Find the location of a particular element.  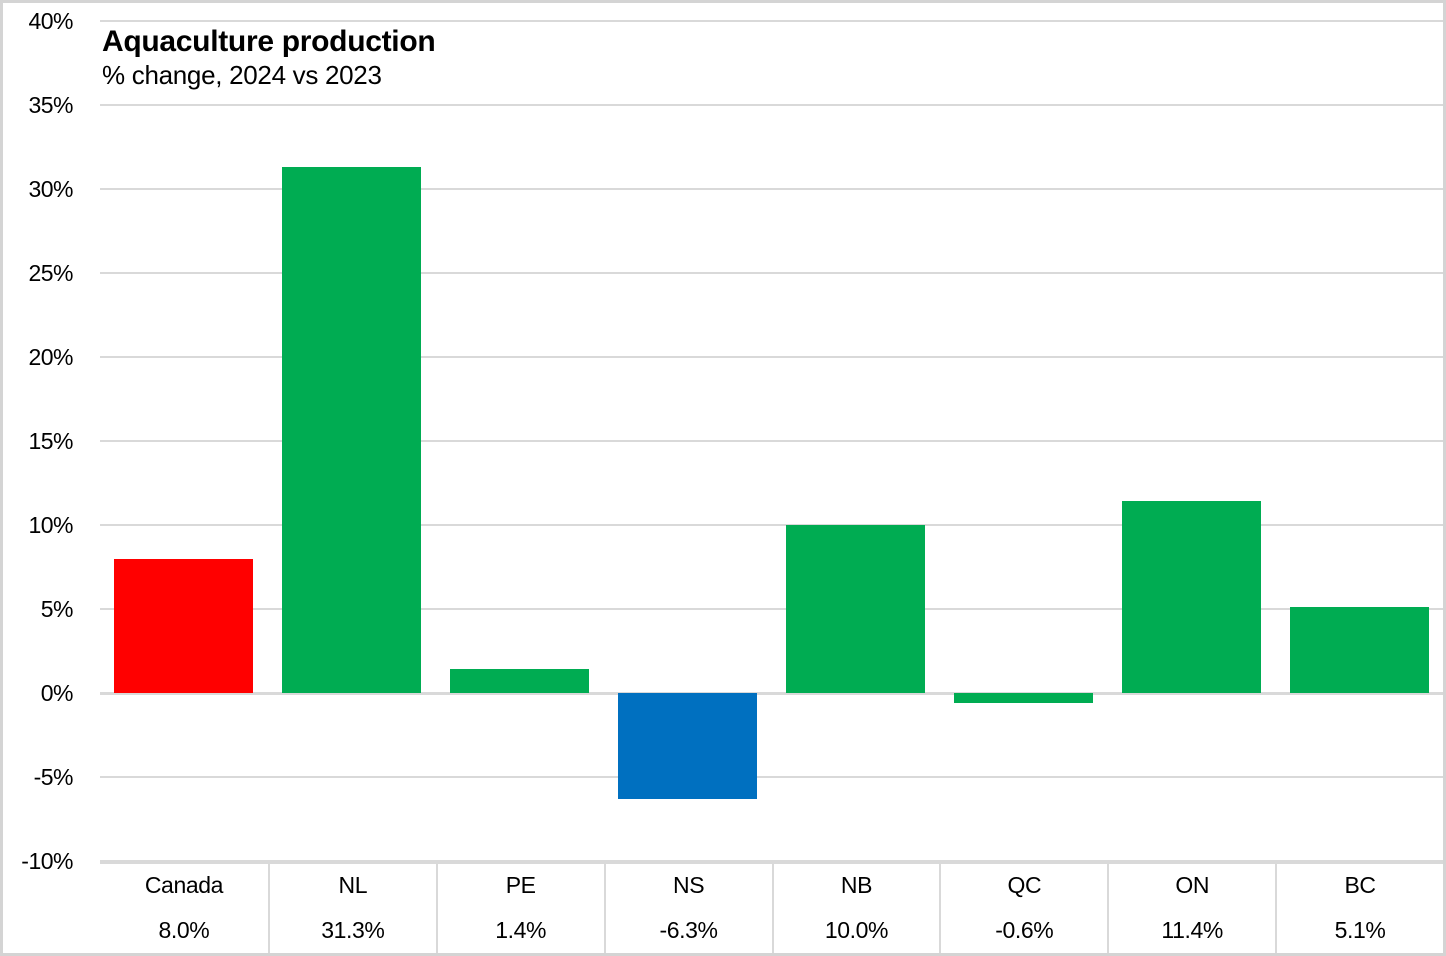

category-label: NL is located at coordinates (353, 885).